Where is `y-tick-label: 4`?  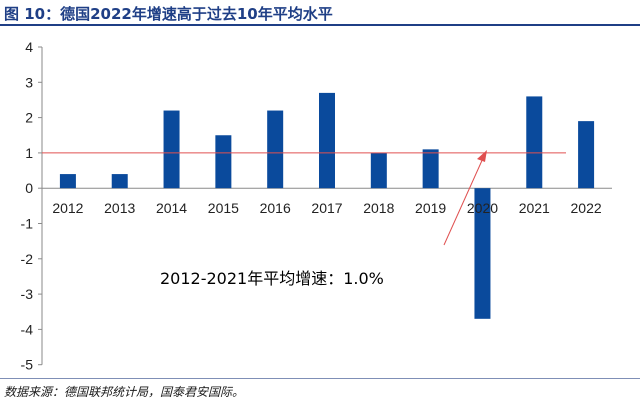
y-tick-label: 4 is located at coordinates (29, 47).